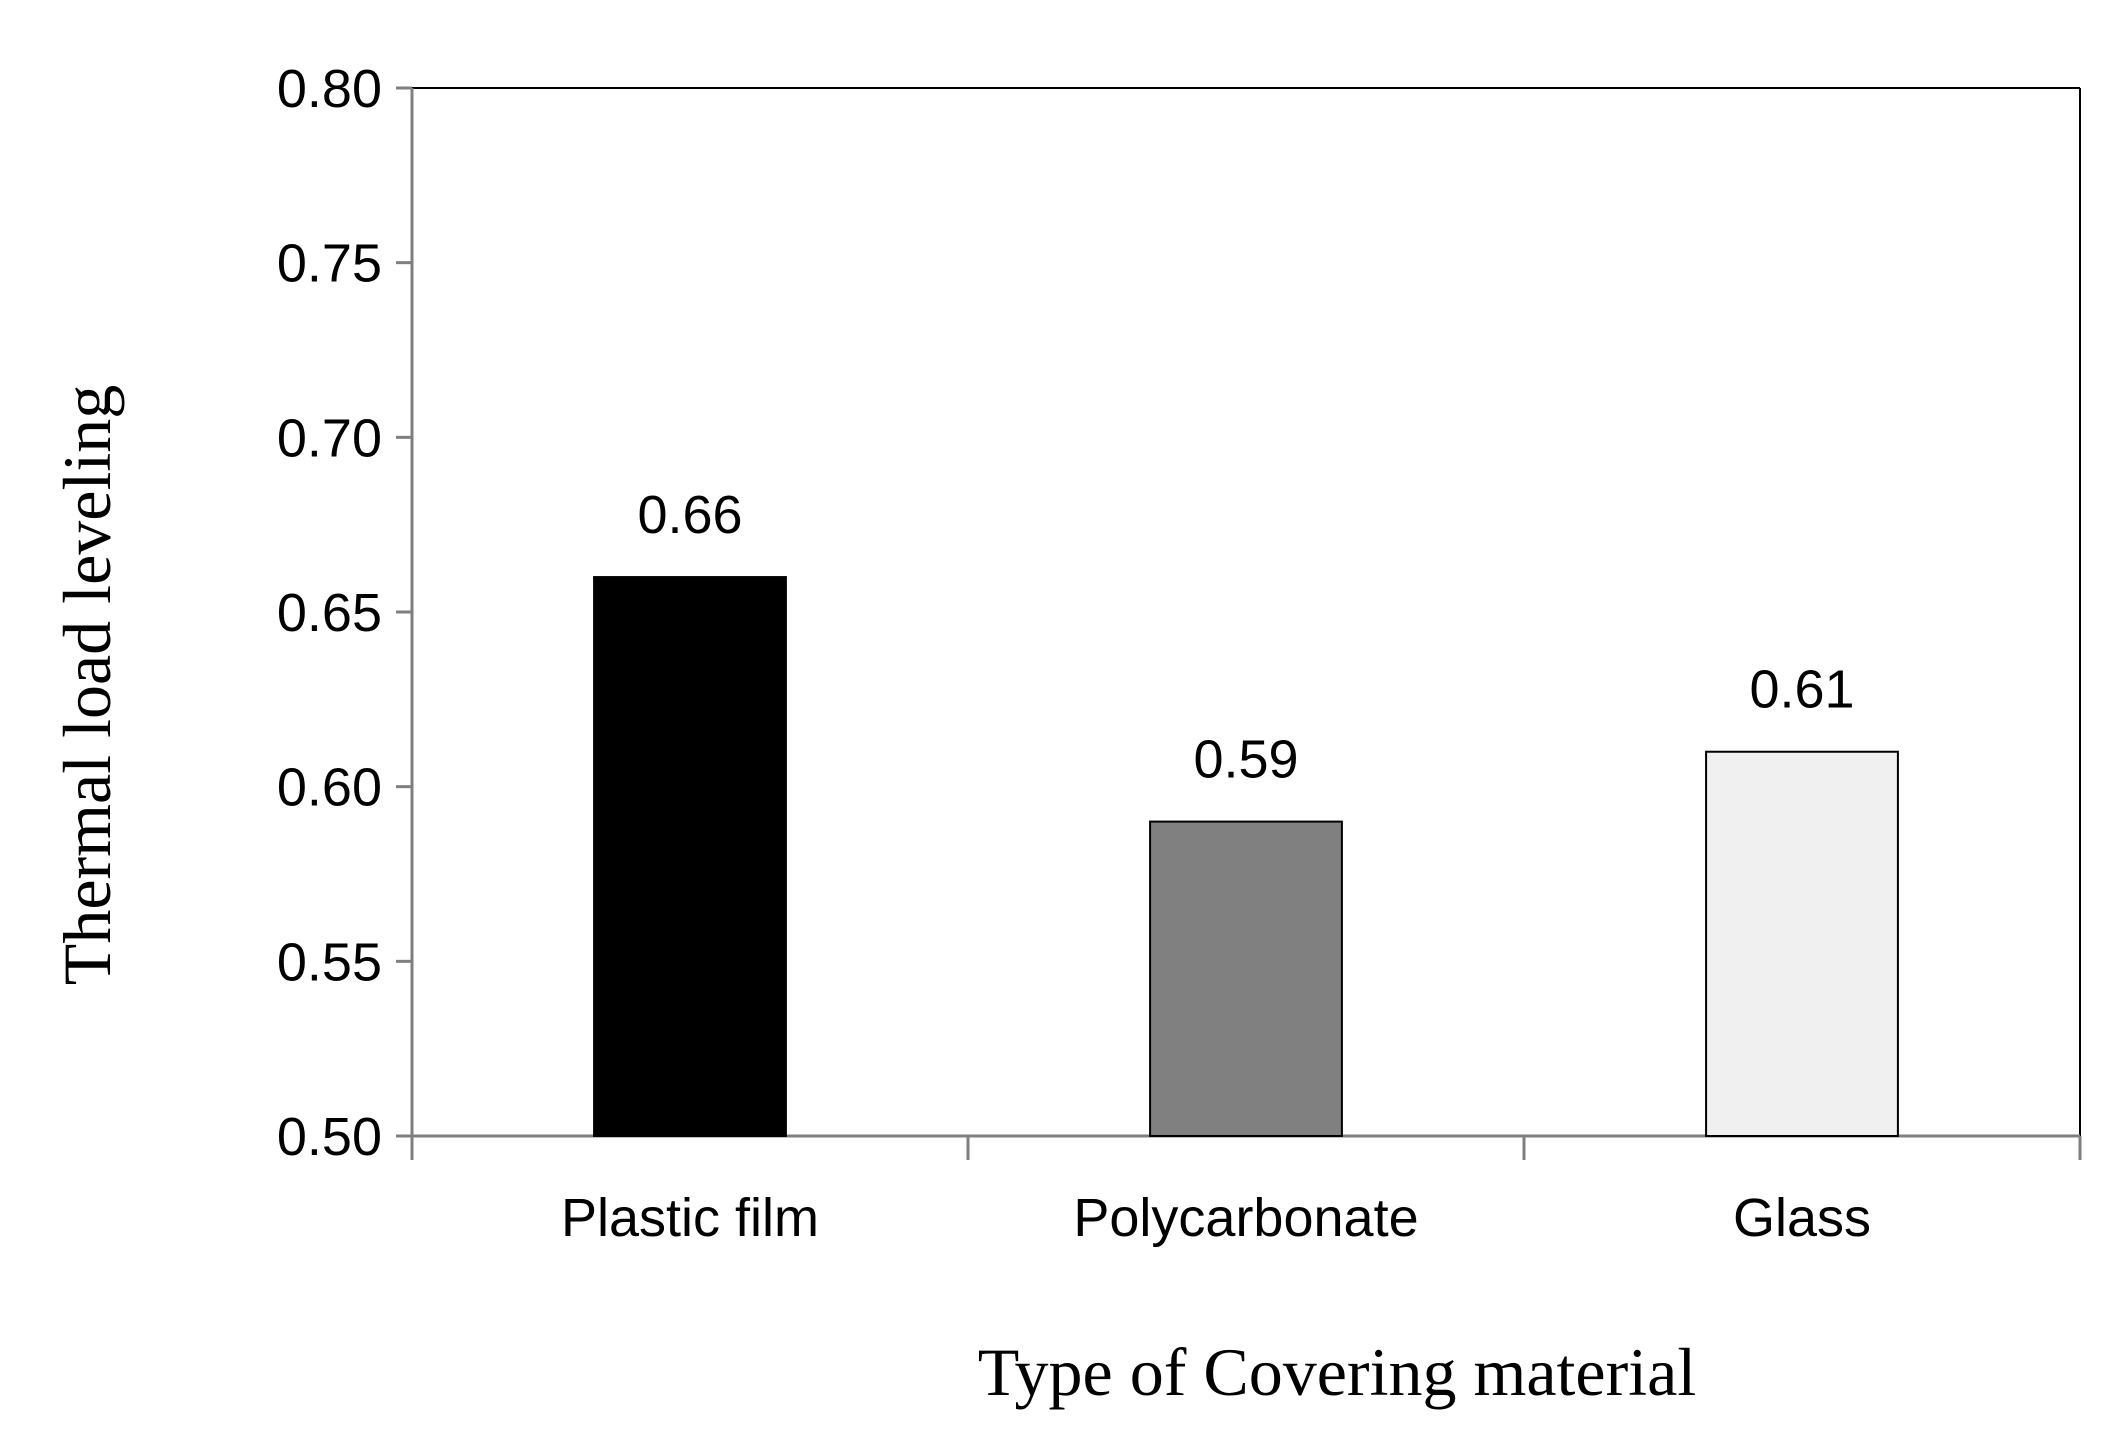 The image size is (2115, 1435). Describe the element at coordinates (689, 515) in the screenshot. I see `data-label: 0.66` at that location.